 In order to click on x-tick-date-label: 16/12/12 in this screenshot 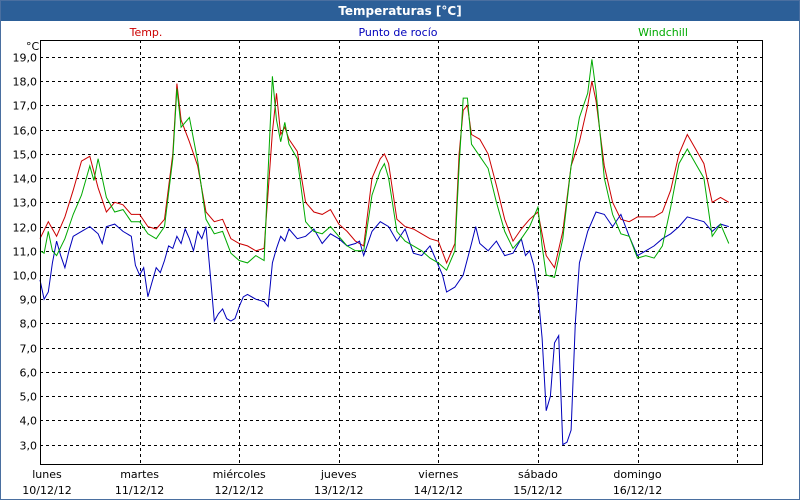, I will do `click(637, 490)`.